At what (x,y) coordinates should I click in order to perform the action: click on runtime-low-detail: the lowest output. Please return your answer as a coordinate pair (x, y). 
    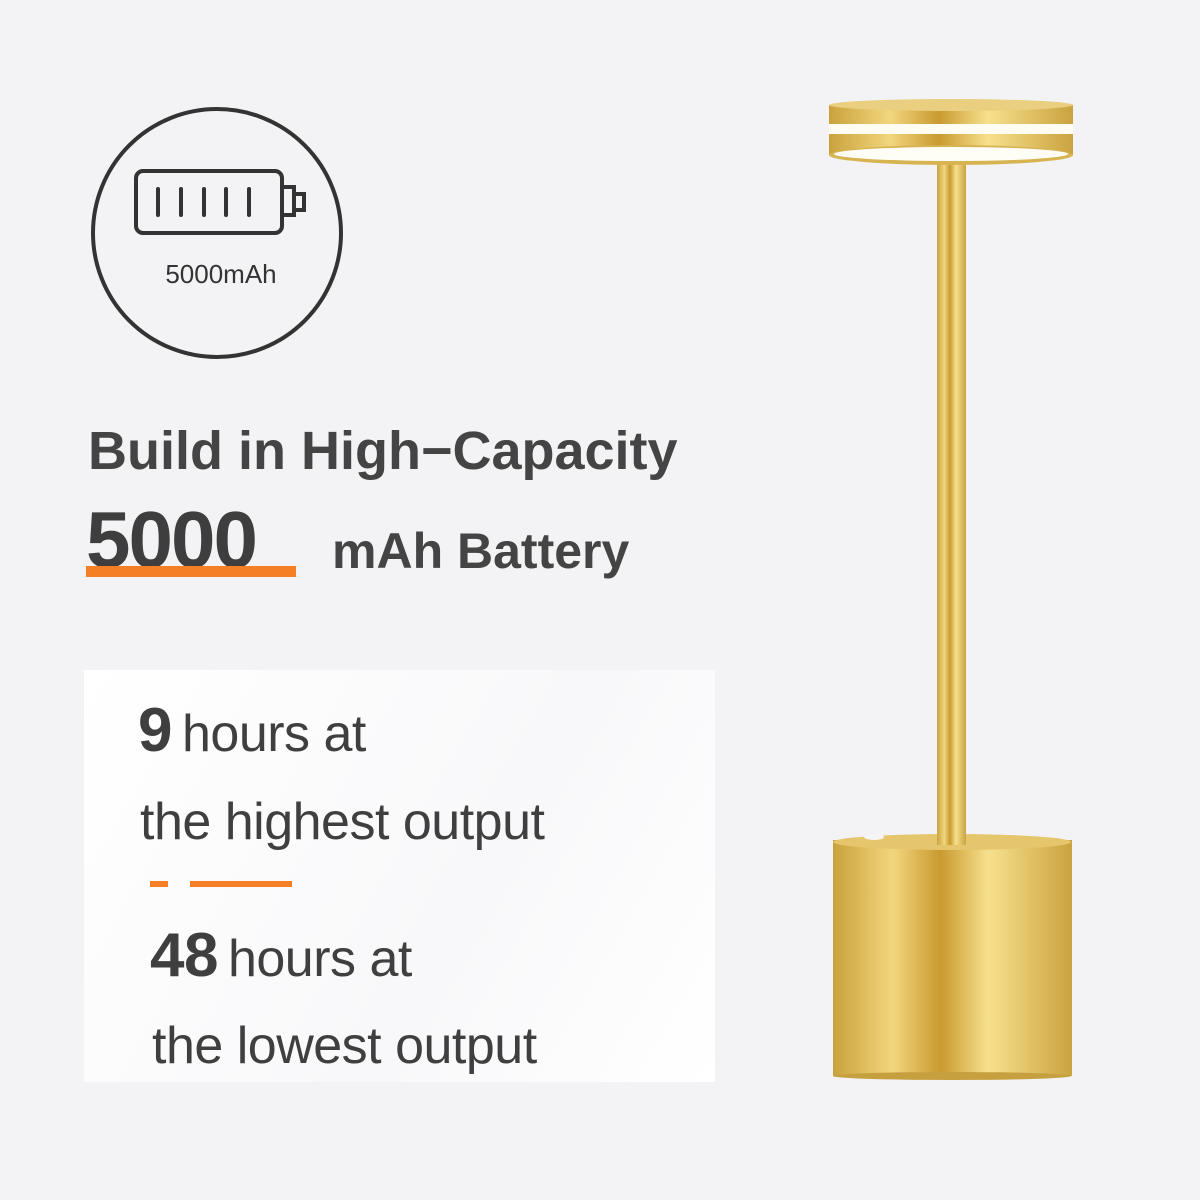
    Looking at the image, I should click on (344, 1046).